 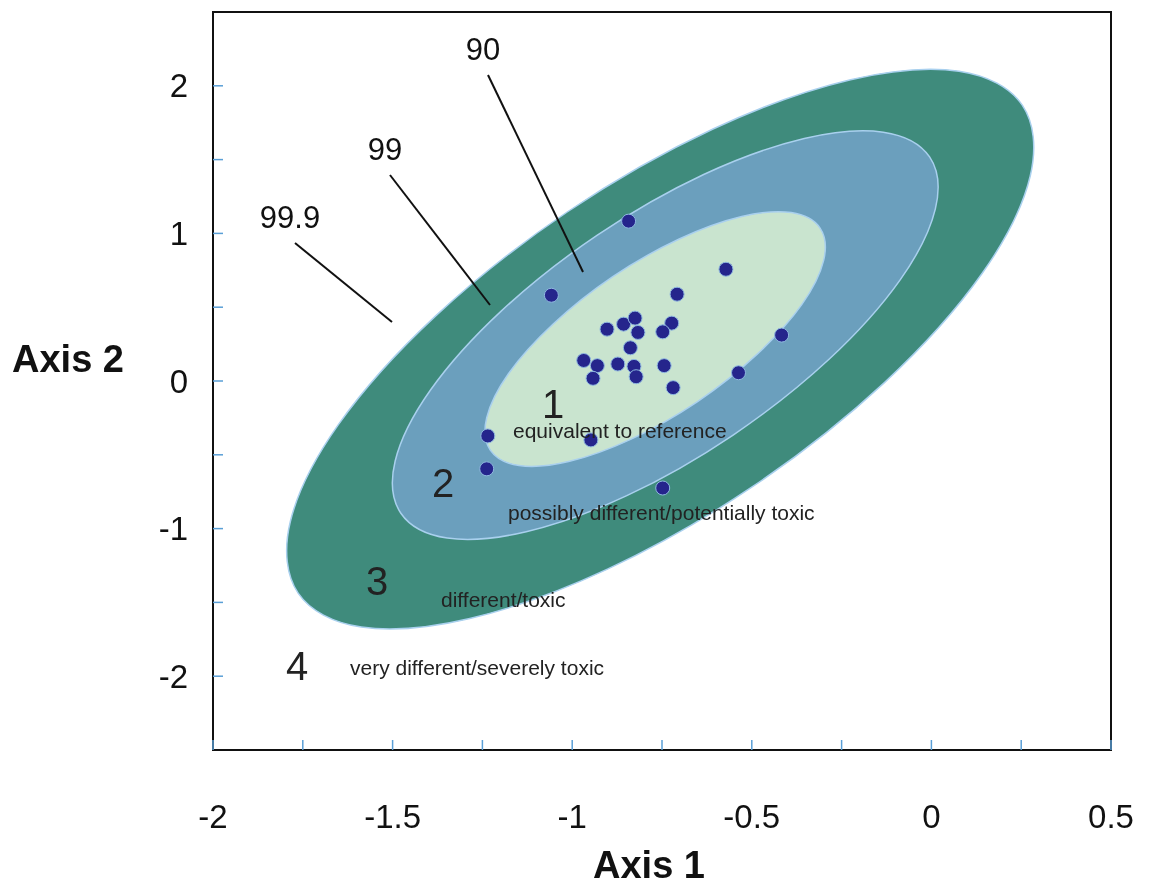 What do you see at coordinates (931, 816) in the screenshot?
I see `x-tick-label: 0` at bounding box center [931, 816].